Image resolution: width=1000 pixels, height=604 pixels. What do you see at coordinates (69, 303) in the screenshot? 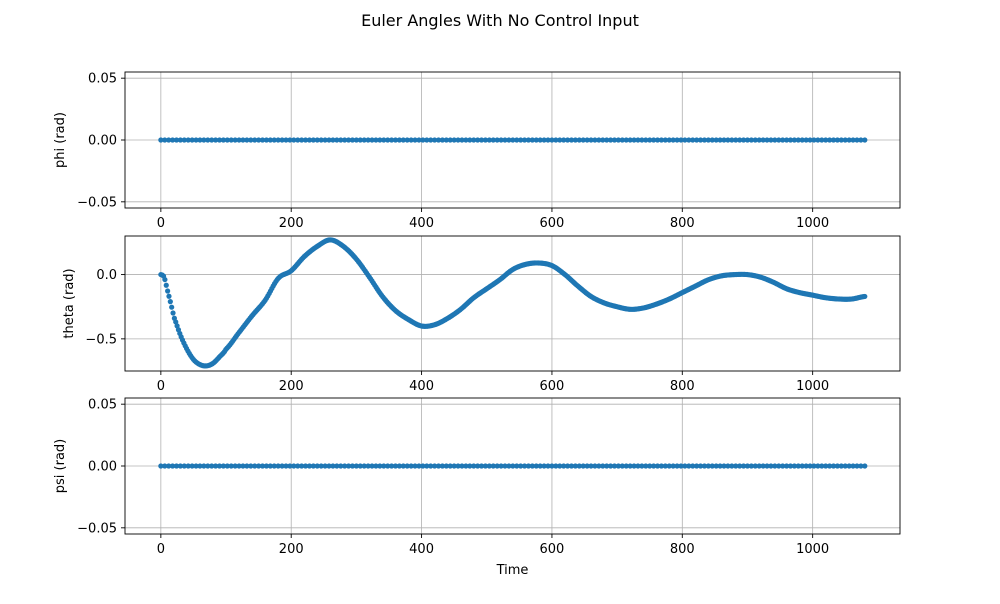
I see `y-axis-label: theta (rad)` at bounding box center [69, 303].